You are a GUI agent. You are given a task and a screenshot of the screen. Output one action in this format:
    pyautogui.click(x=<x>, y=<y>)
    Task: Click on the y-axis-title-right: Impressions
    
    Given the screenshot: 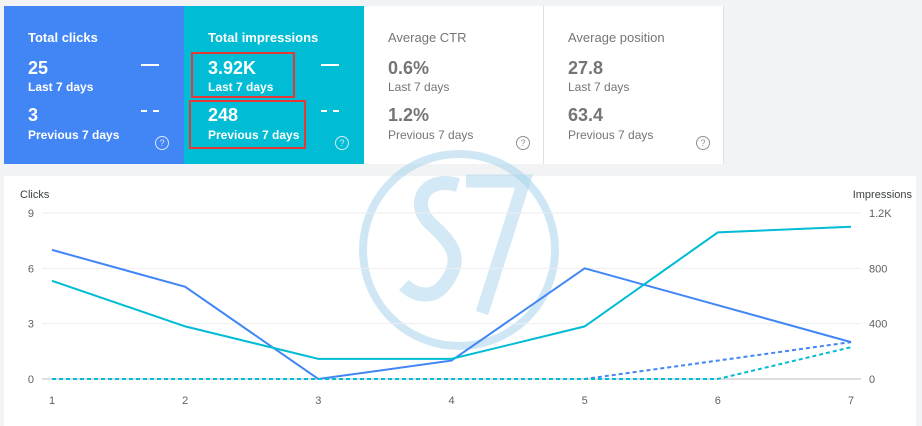 What is the action you would take?
    pyautogui.click(x=882, y=195)
    